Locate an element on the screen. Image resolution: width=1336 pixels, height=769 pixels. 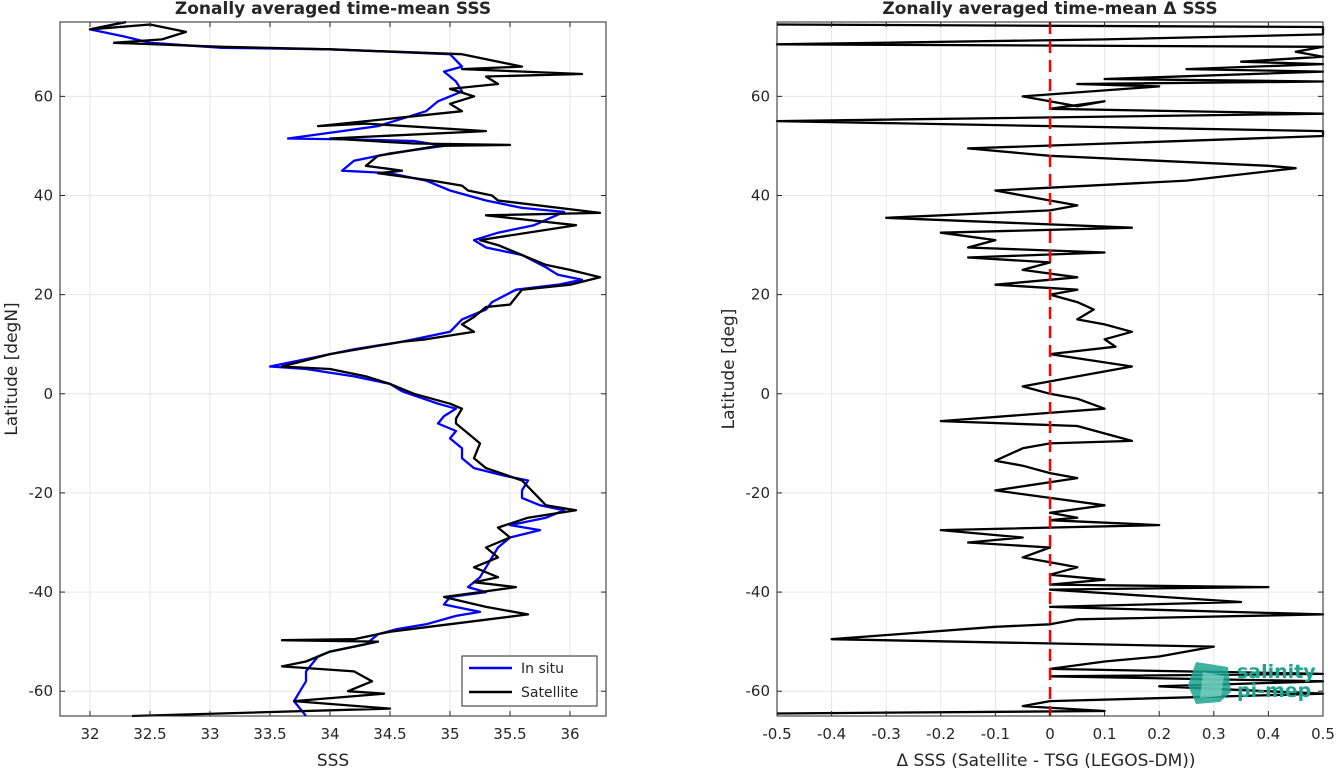
x-tick-label: 33.5 is located at coordinates (269, 734).